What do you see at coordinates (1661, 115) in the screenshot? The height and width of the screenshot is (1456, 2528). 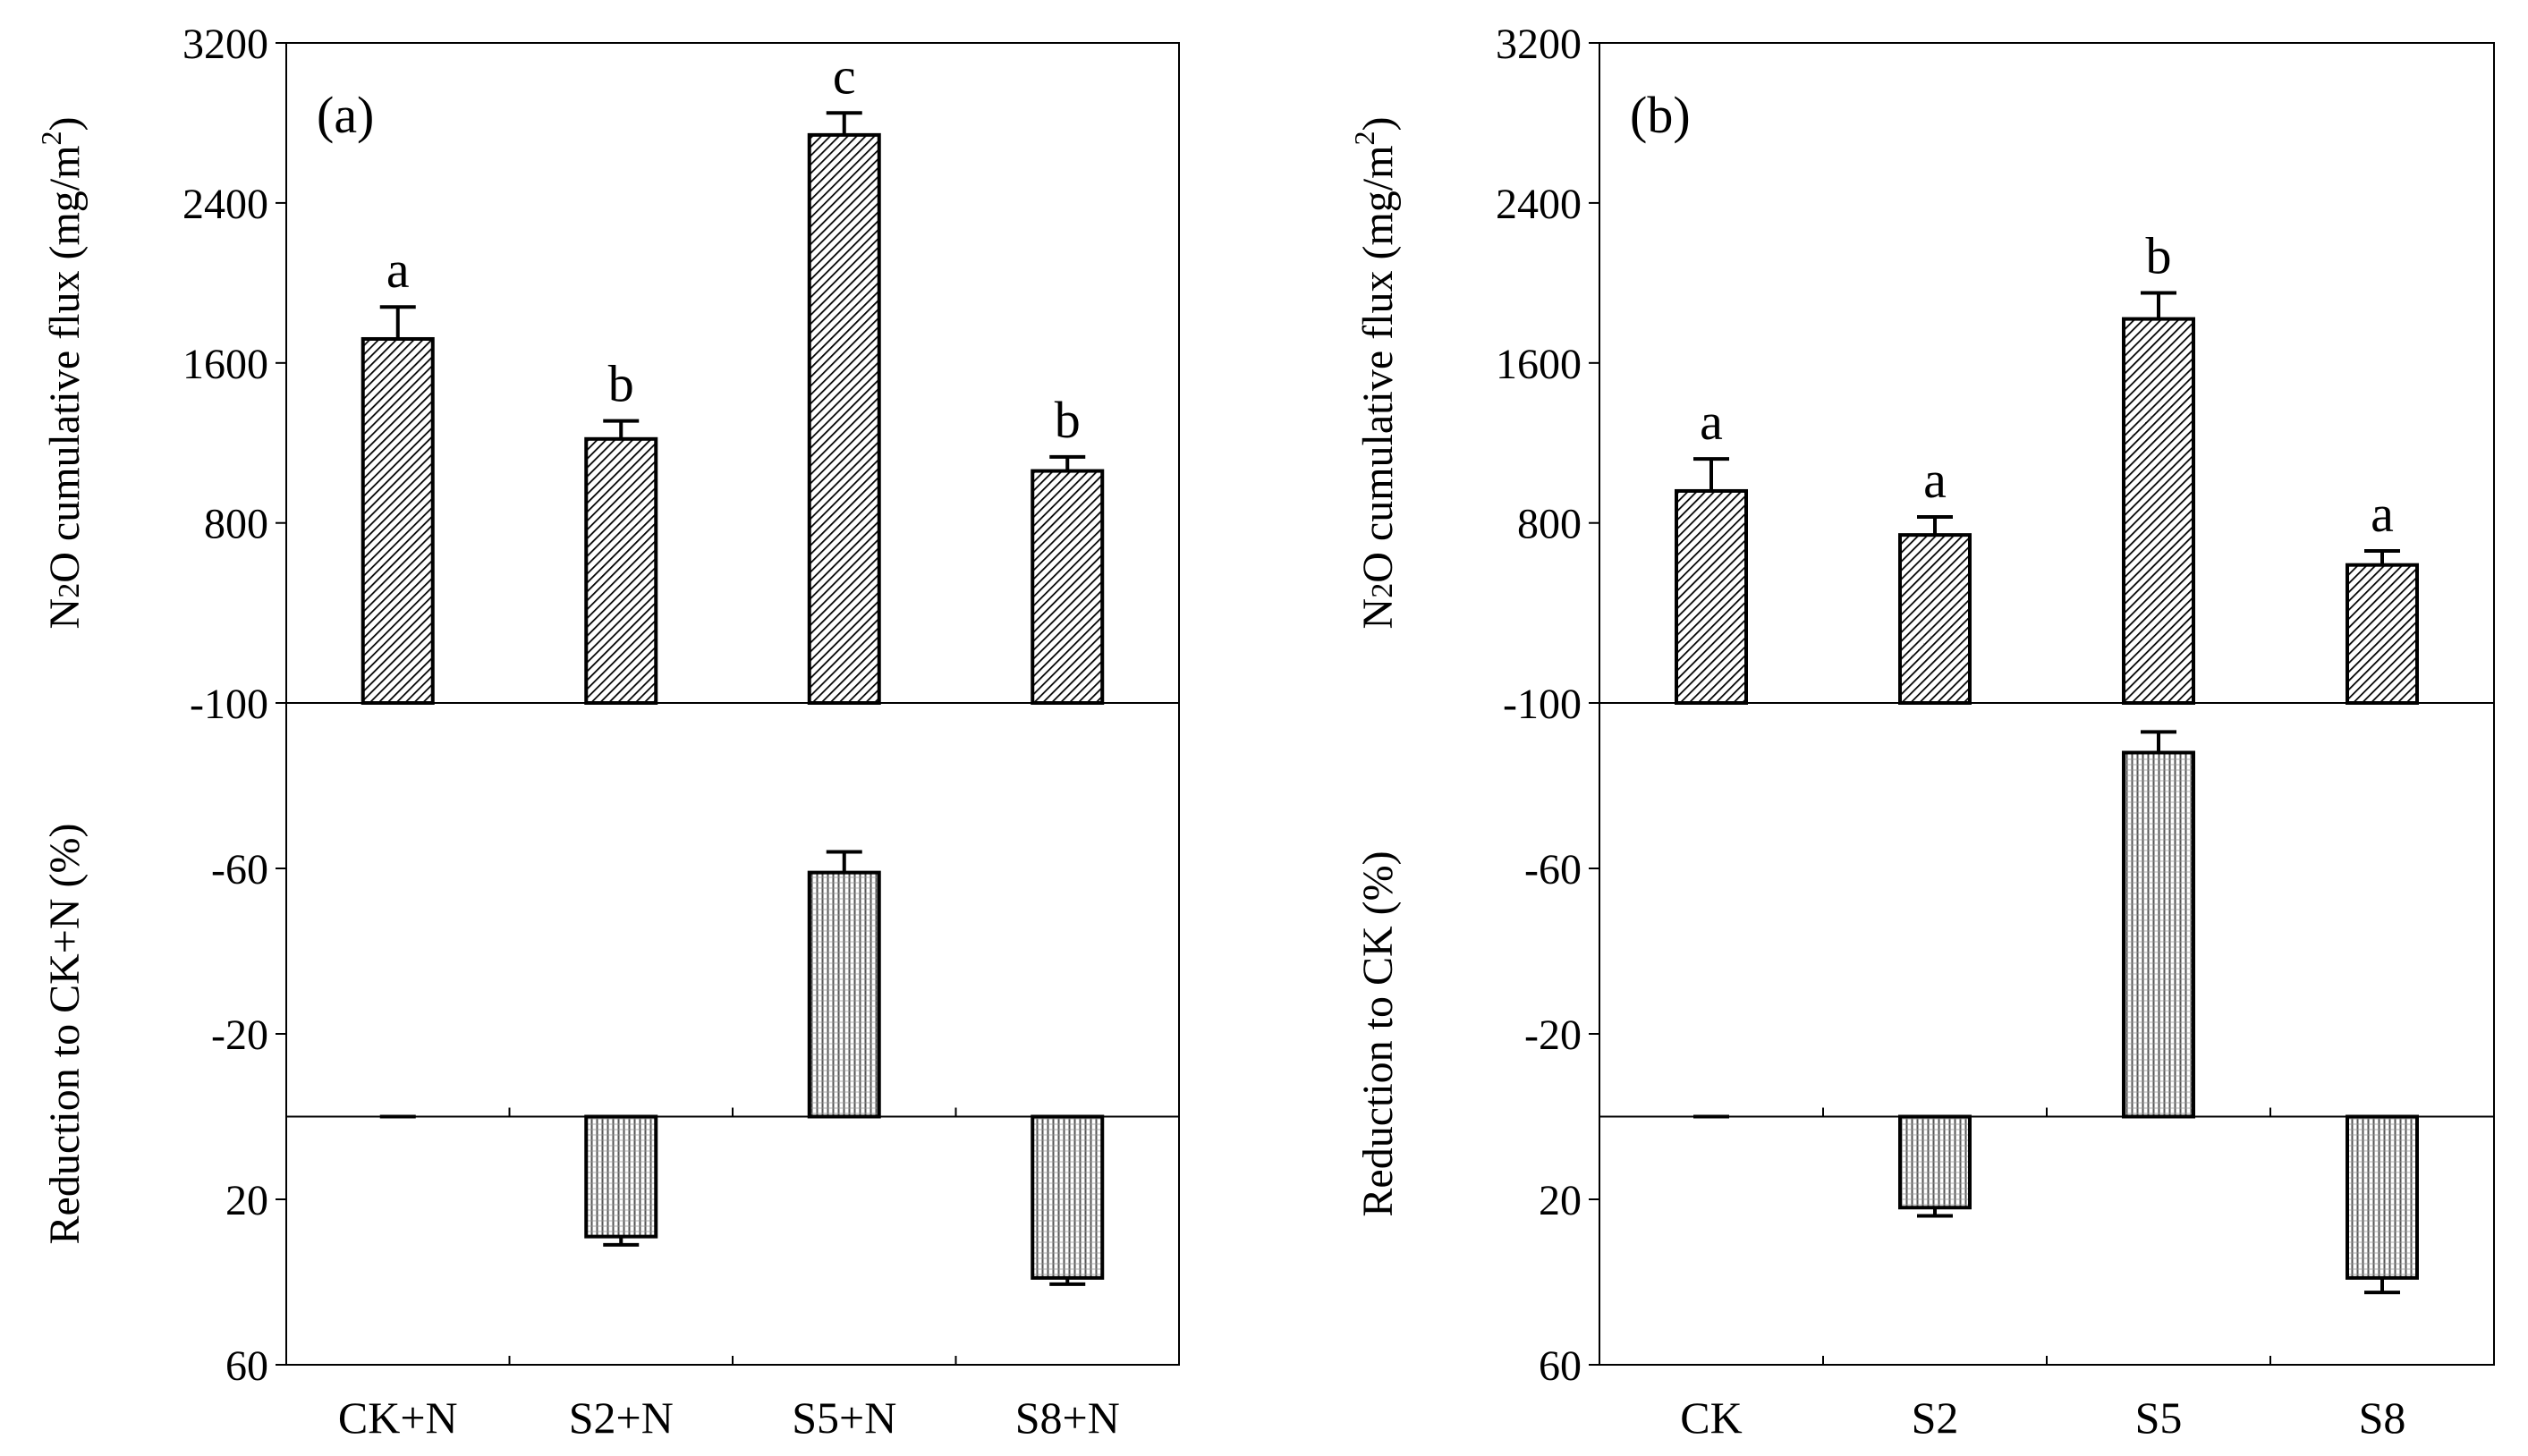 I see `panel-label: (b)` at bounding box center [1661, 115].